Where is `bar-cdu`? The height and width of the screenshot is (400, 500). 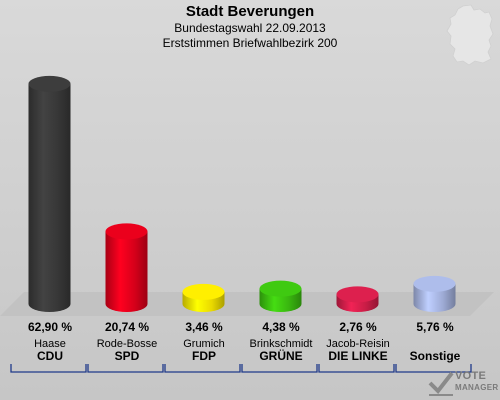
bar-cdu is located at coordinates (49, 193).